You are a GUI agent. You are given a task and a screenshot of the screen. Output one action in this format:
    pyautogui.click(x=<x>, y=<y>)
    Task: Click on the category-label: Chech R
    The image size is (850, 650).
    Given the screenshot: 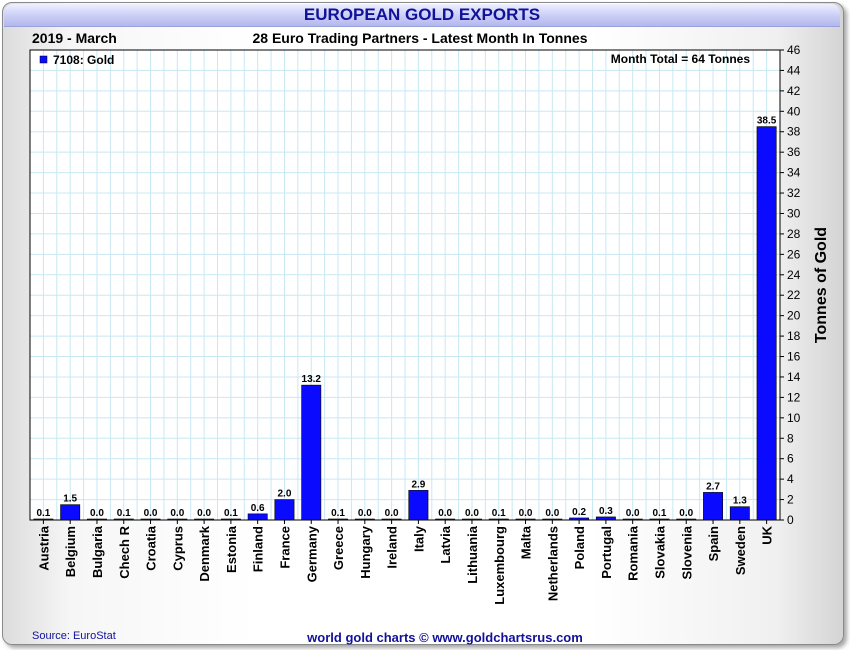 What is the action you would take?
    pyautogui.click(x=124, y=551)
    